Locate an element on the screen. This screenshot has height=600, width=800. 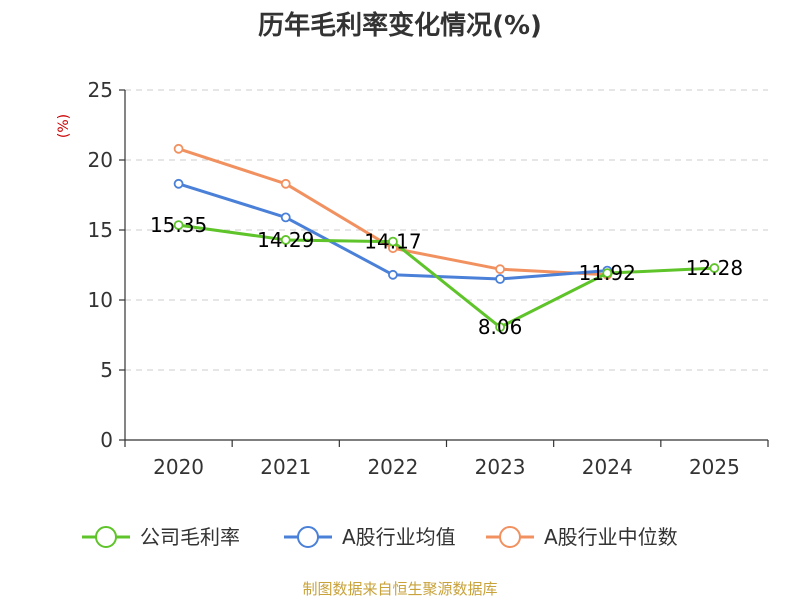
y-axis-unit-label: (%) is located at coordinates (64, 126).